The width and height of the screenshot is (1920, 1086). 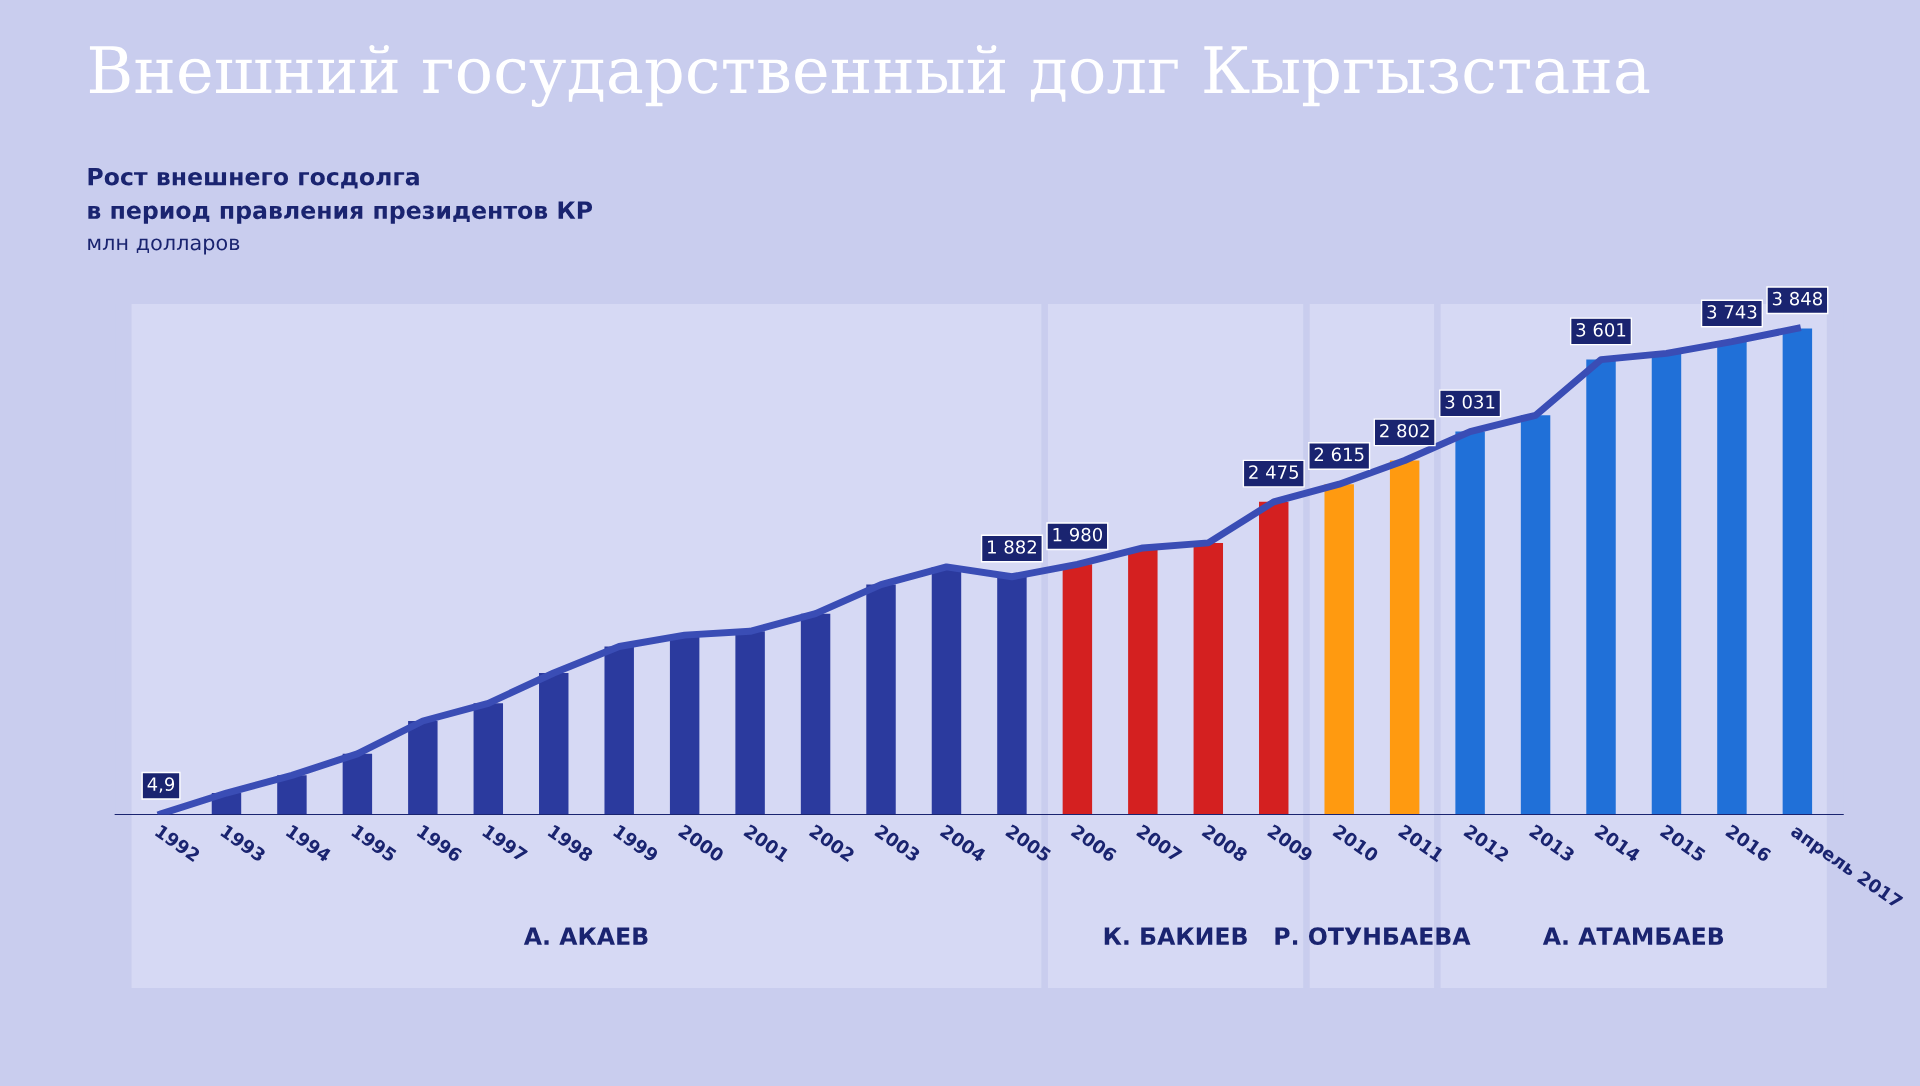 What do you see at coordinates (1470, 402) in the screenshot?
I see `data-label: 3 031` at bounding box center [1470, 402].